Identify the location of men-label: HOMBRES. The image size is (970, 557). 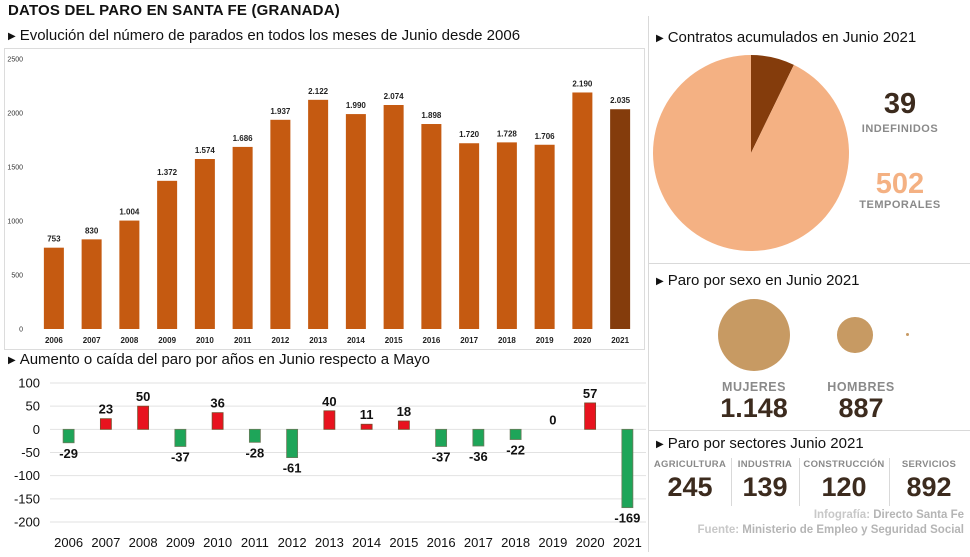
(861, 387).